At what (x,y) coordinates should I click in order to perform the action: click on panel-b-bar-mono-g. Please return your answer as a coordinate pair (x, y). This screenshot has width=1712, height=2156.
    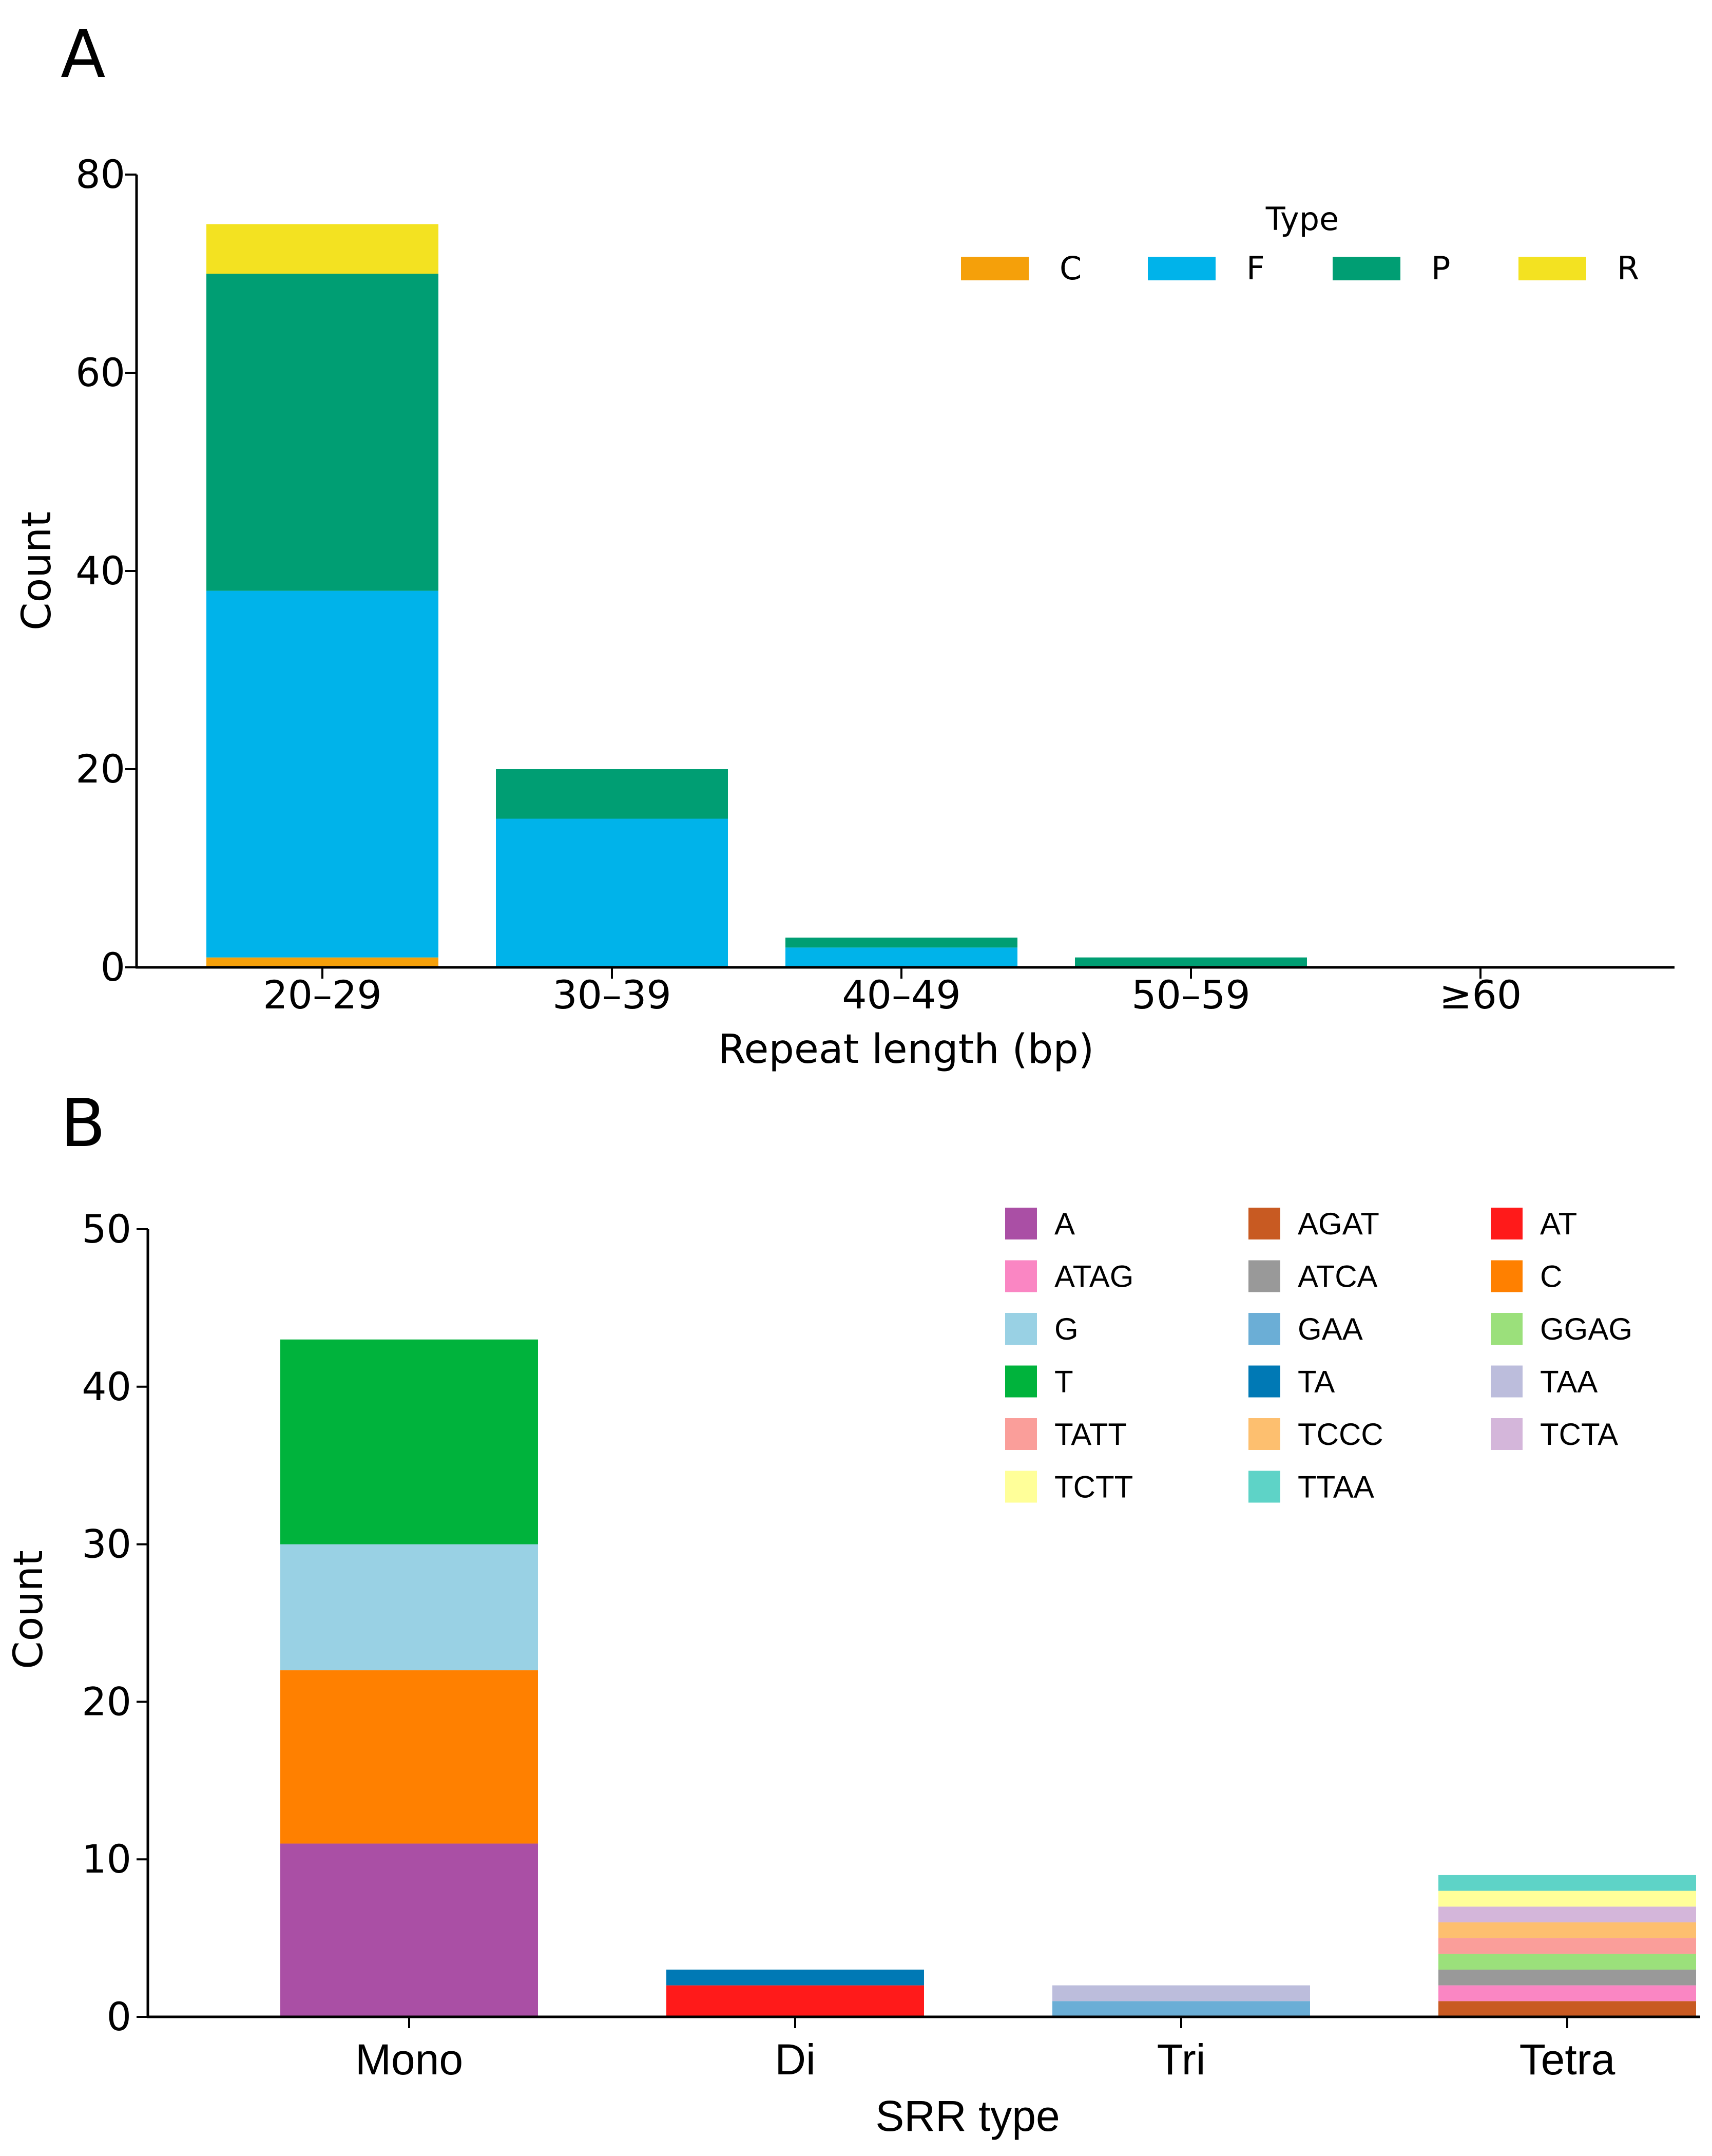
    Looking at the image, I should click on (409, 1607).